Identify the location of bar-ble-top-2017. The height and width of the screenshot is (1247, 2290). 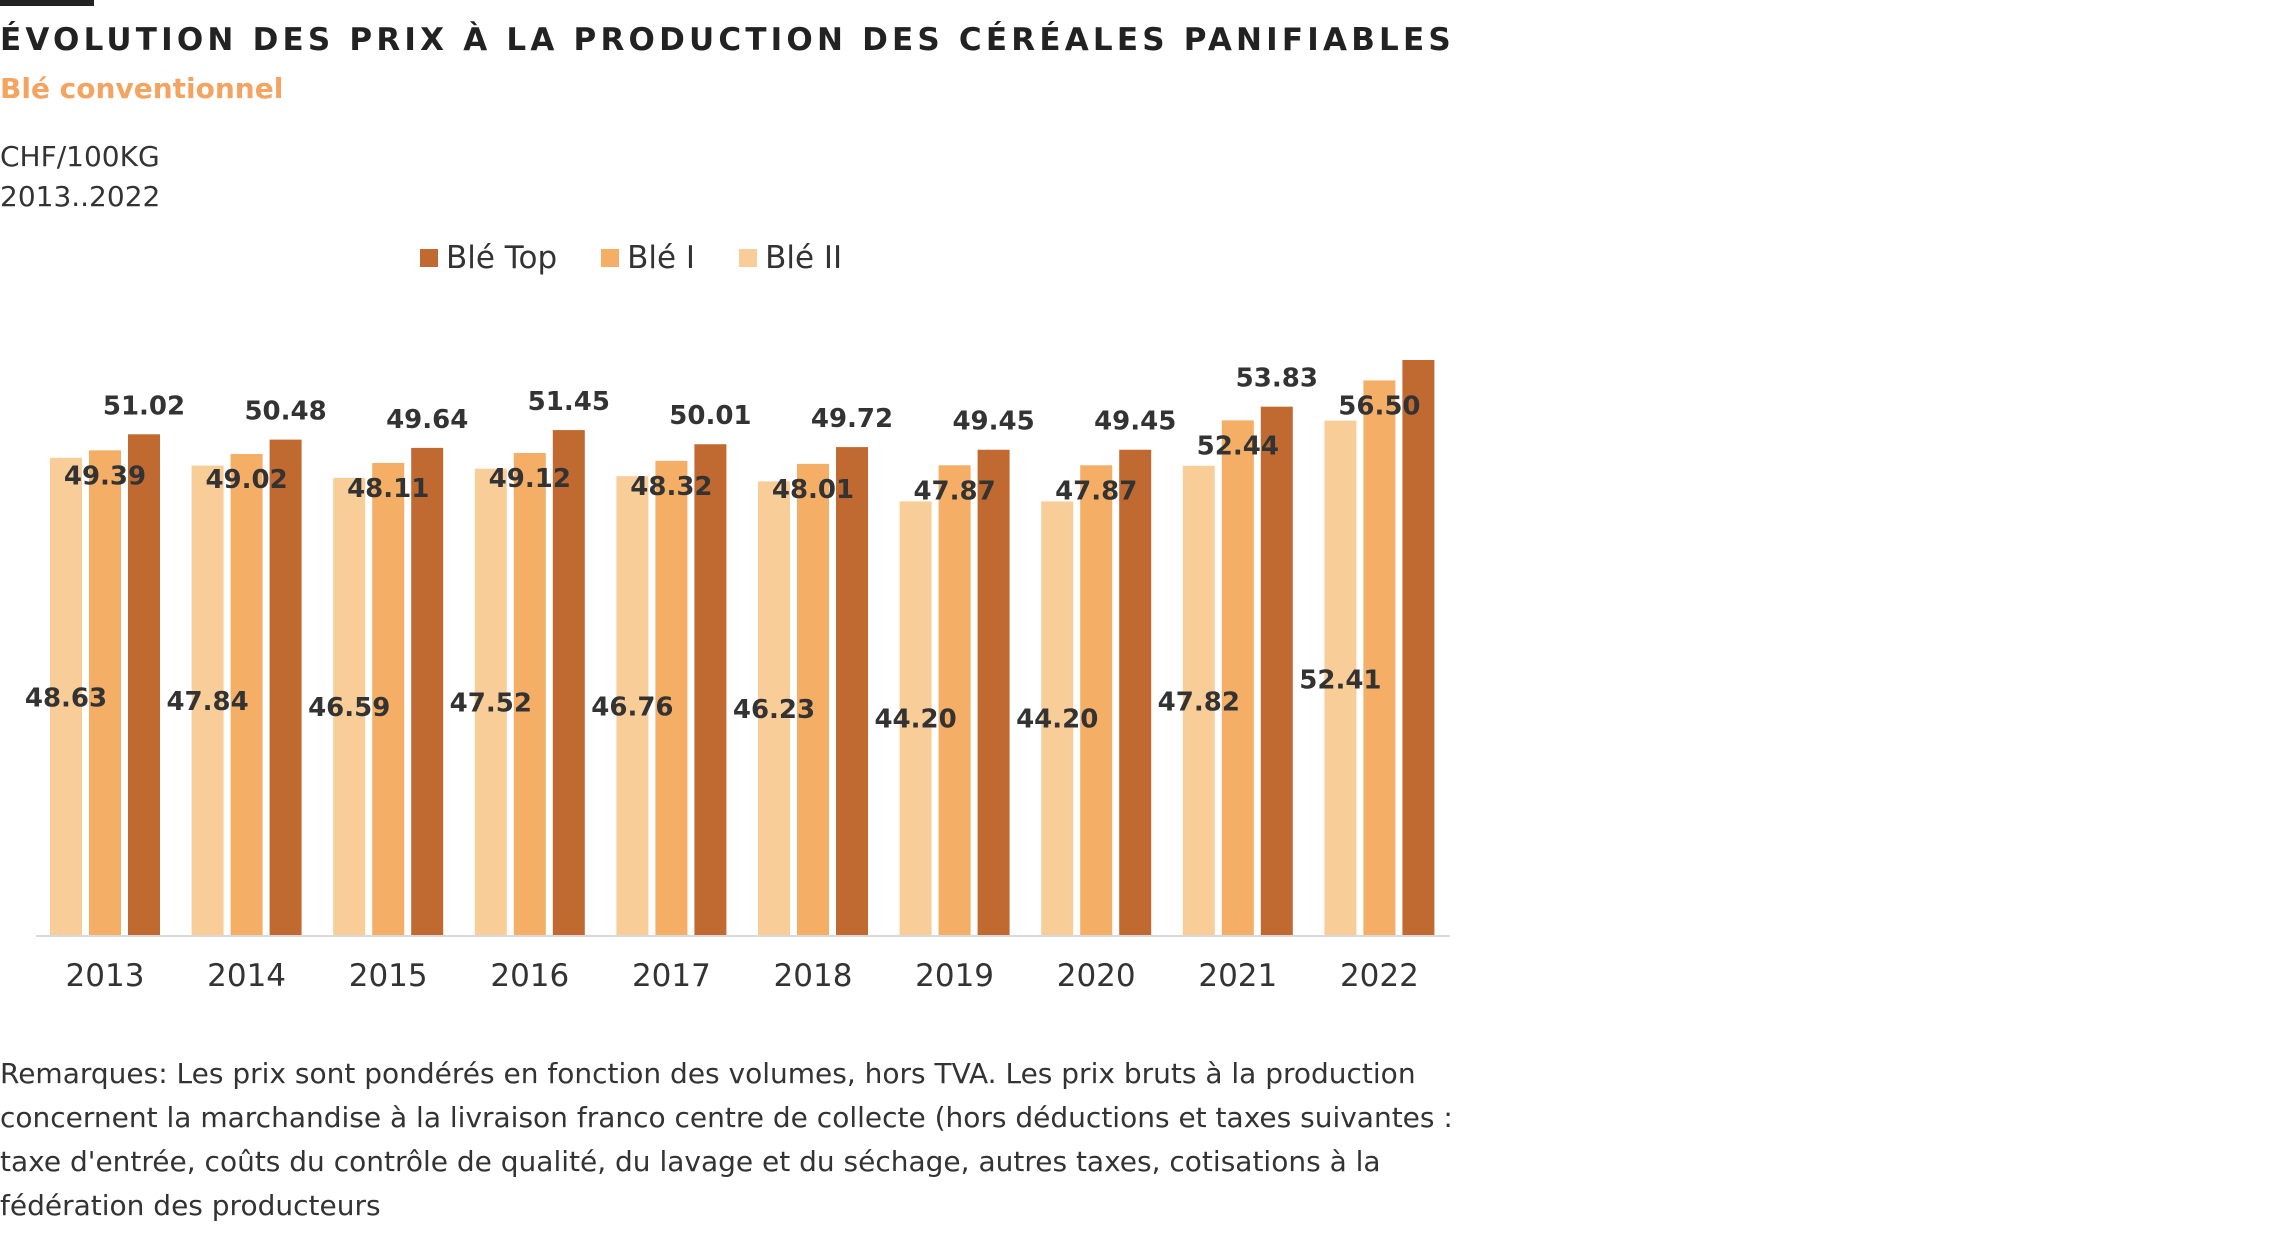
(710, 690).